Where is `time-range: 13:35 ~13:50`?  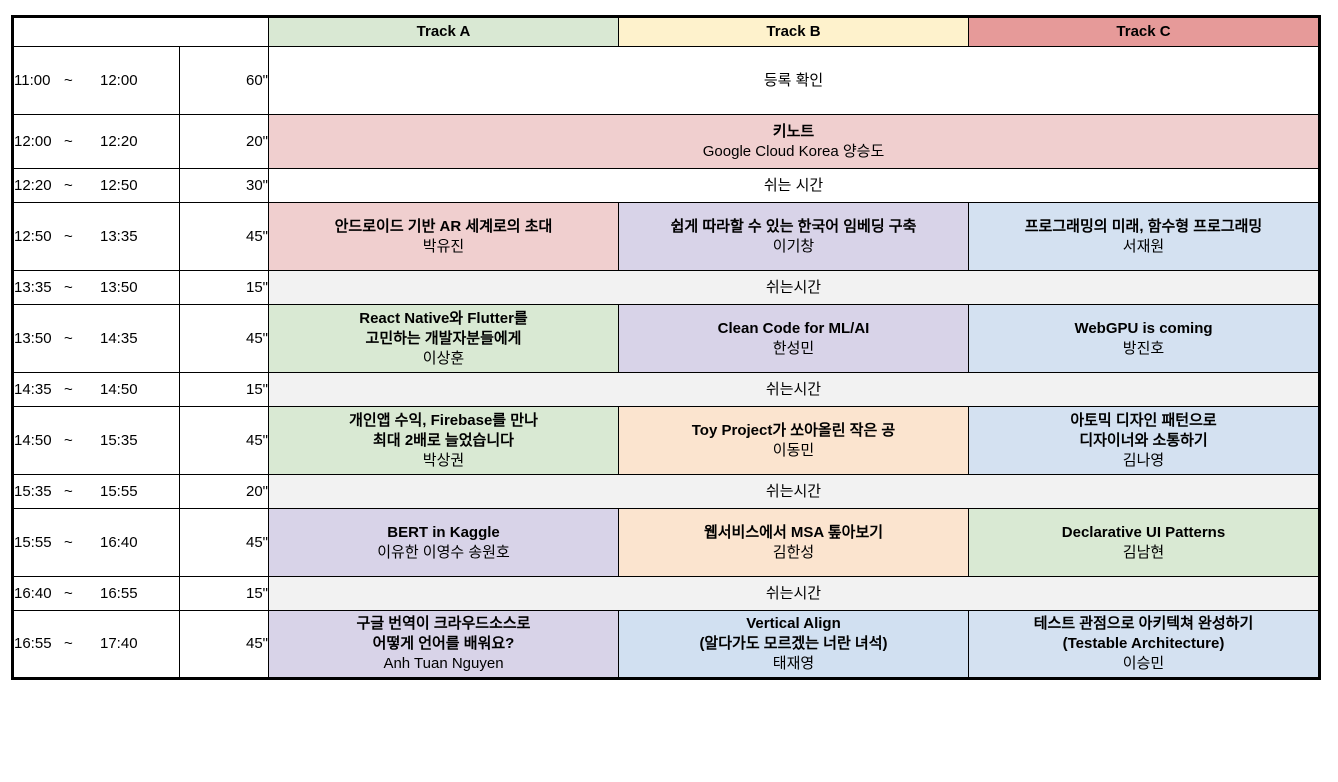 time-range: 13:35 ~13:50 is located at coordinates (96, 287).